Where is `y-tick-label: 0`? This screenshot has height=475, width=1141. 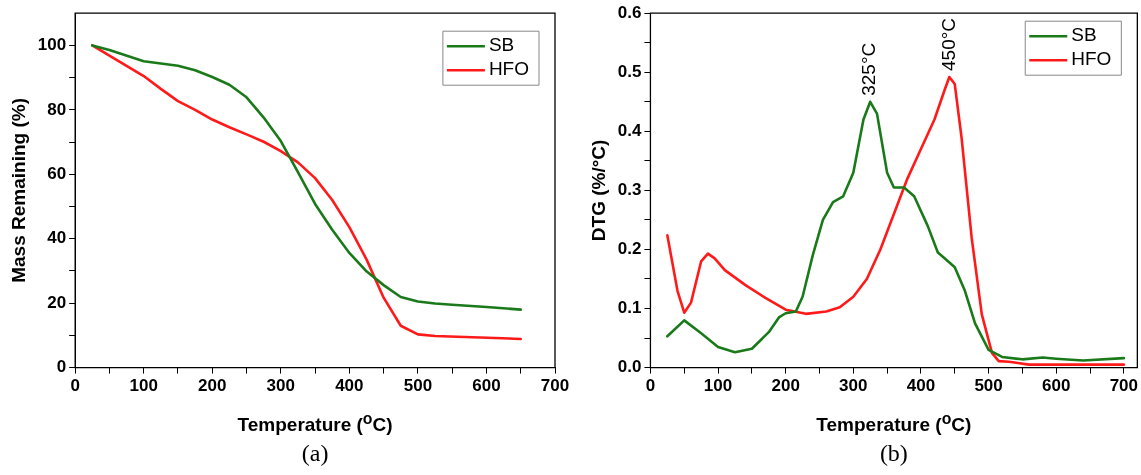
y-tick-label: 0 is located at coordinates (61, 367).